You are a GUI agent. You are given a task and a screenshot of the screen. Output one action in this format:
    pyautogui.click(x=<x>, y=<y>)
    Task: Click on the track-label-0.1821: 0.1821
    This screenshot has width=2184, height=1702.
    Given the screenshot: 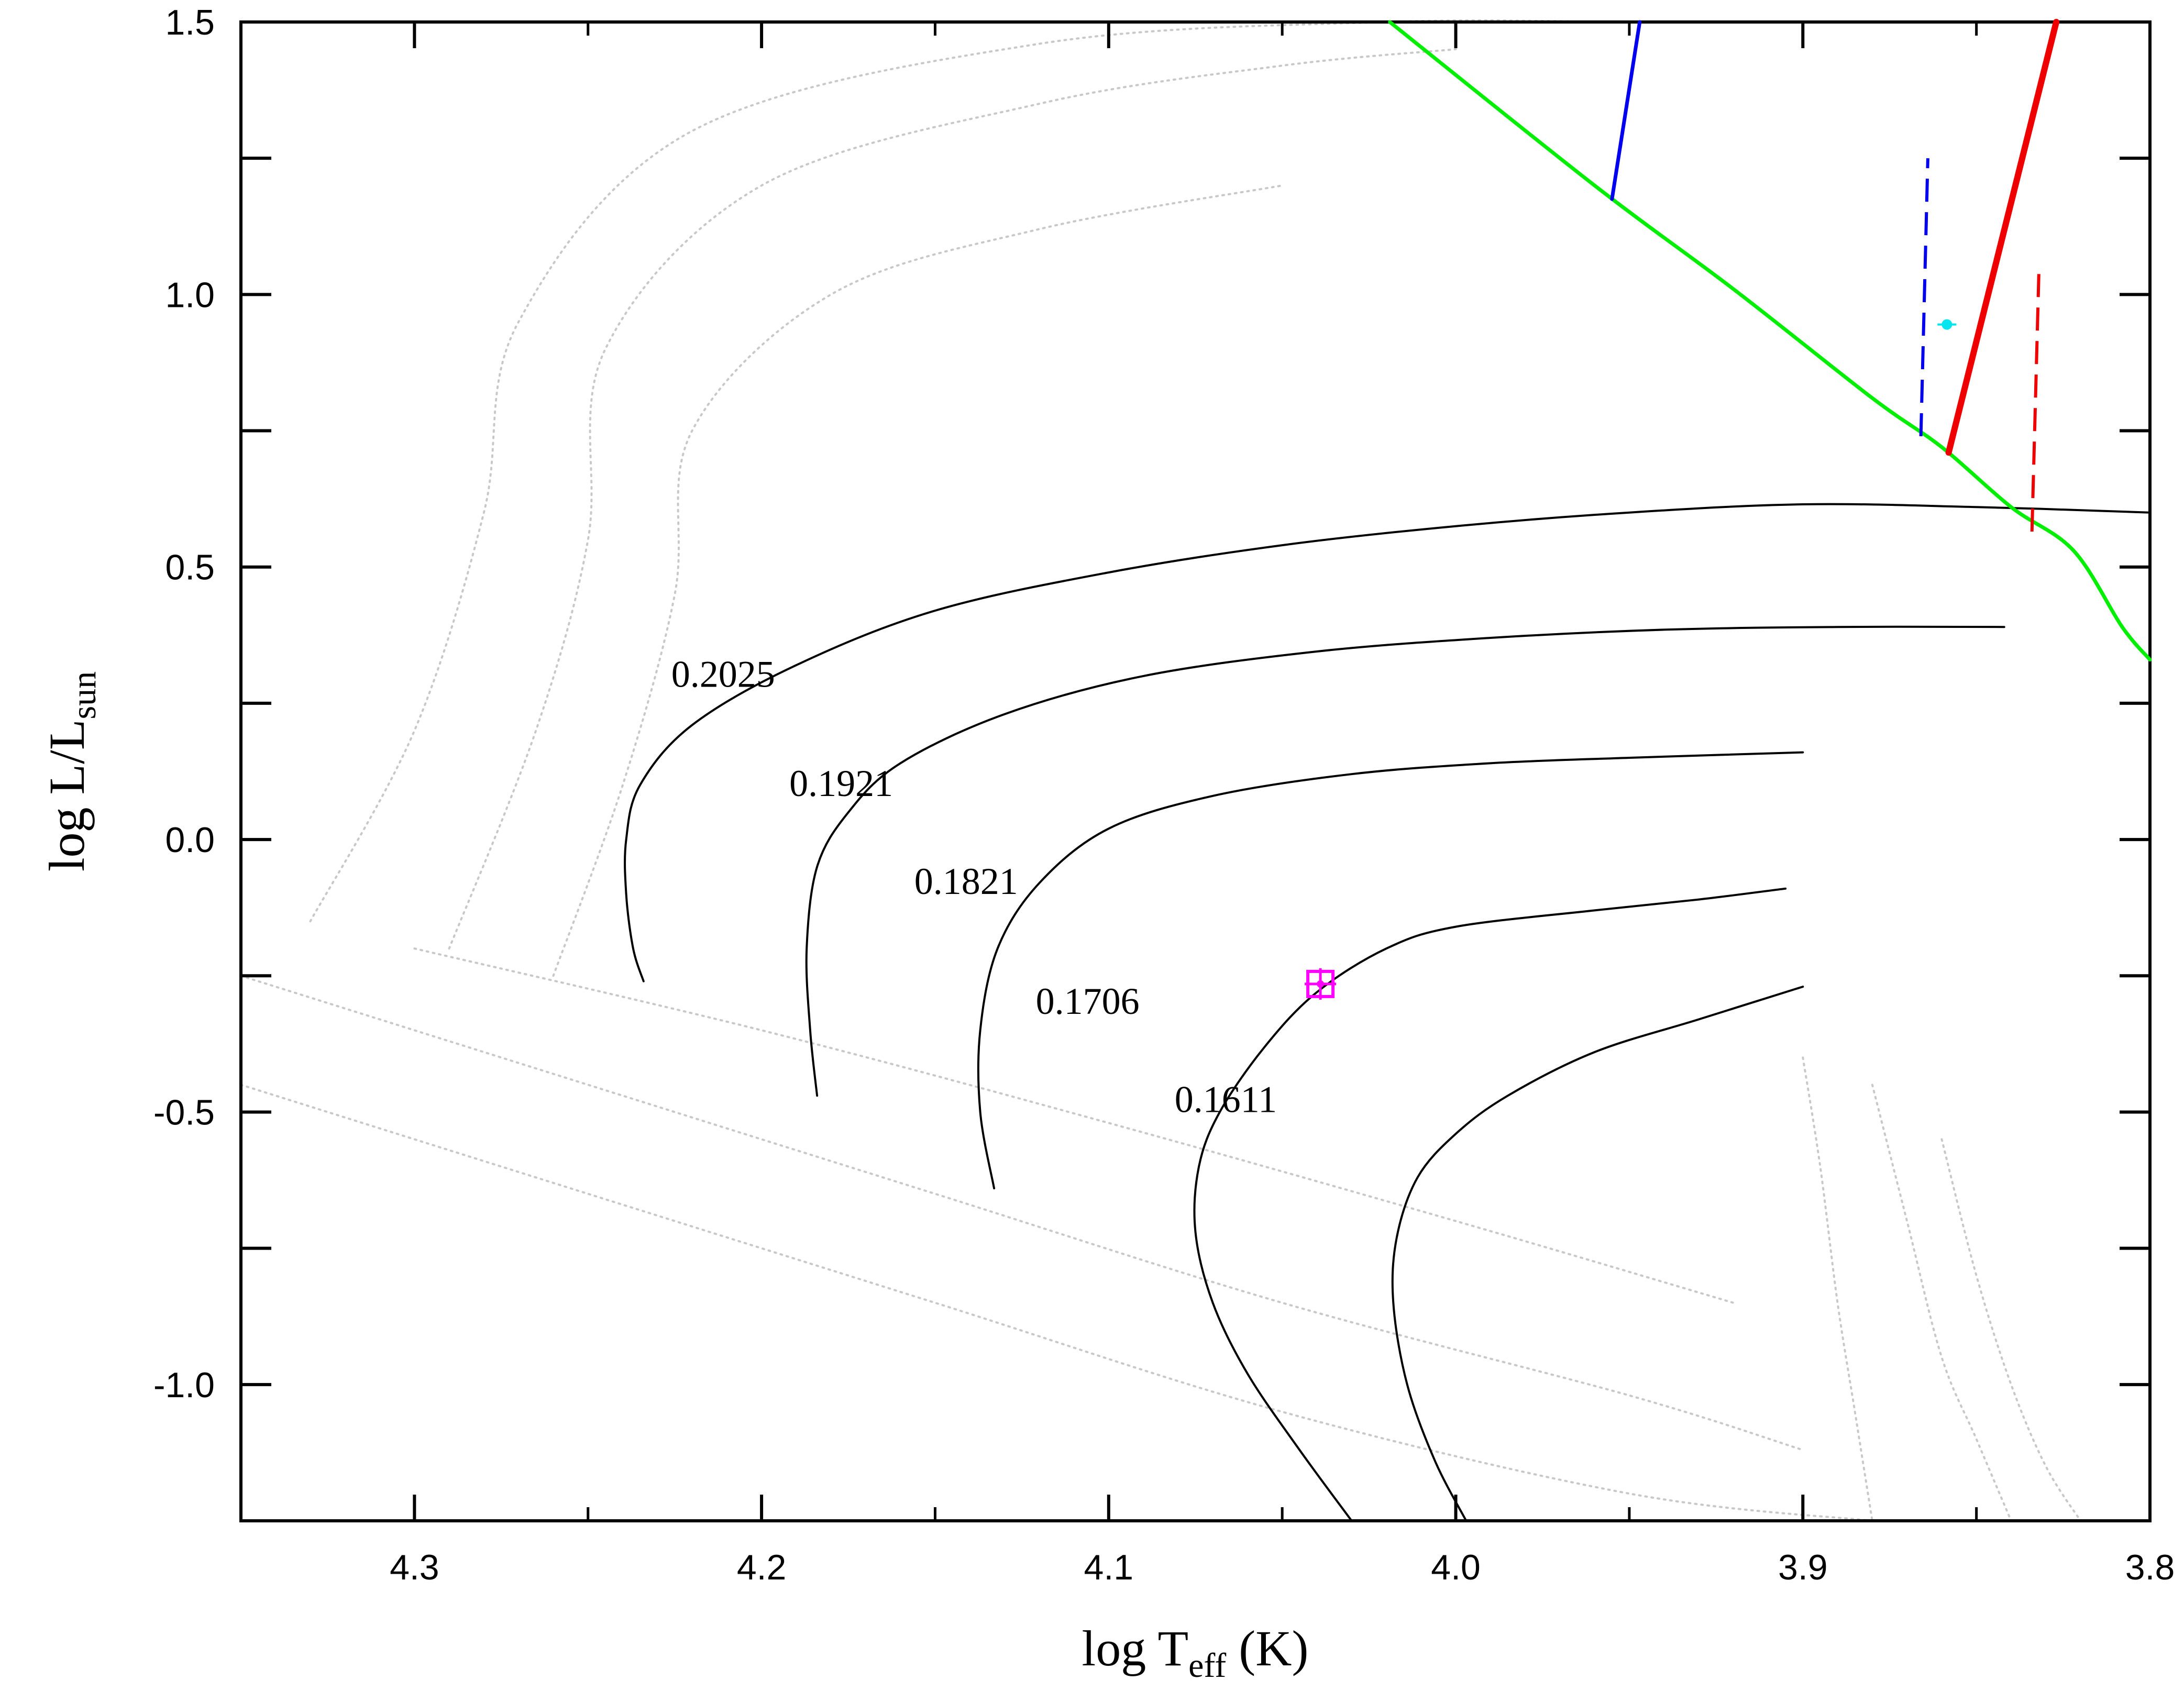 What is the action you would take?
    pyautogui.click(x=966, y=881)
    